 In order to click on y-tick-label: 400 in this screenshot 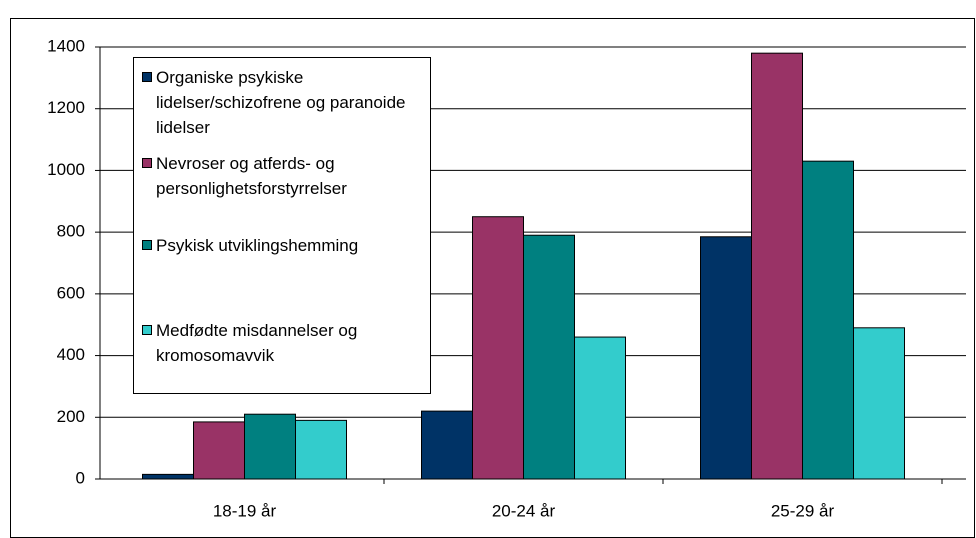, I will do `click(71, 354)`.